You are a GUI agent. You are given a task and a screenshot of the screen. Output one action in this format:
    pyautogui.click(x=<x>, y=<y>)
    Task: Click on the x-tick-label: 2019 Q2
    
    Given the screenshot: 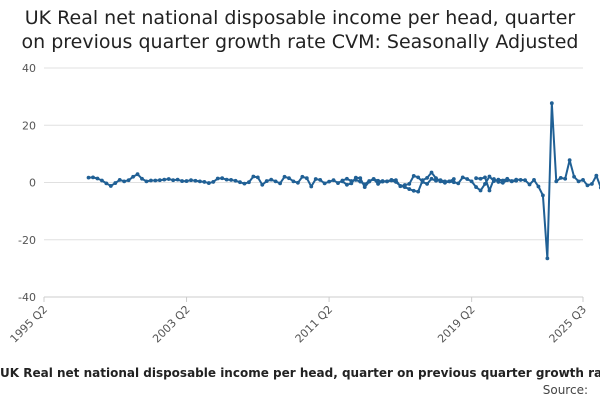 What is the action you would take?
    pyautogui.click(x=456, y=324)
    